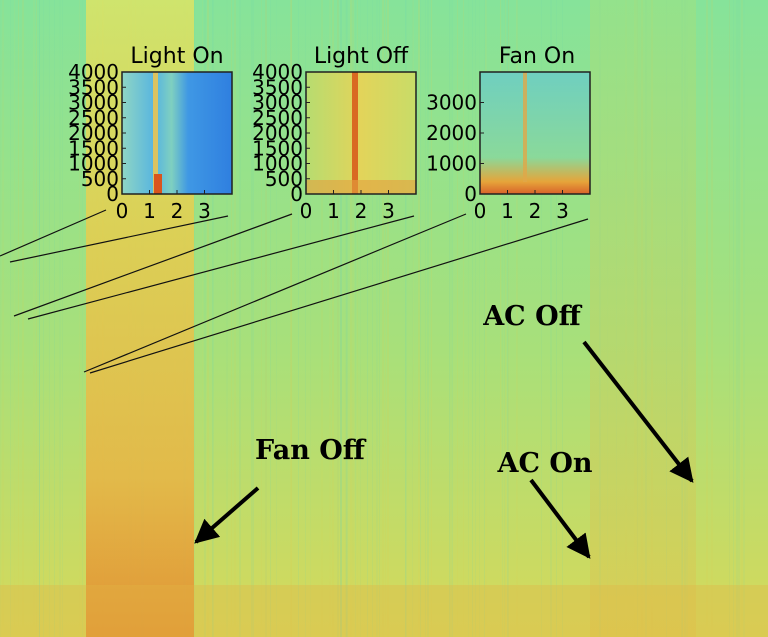  Describe the element at coordinates (176, 56) in the screenshot. I see `inset-title-light-on: Light On` at that location.